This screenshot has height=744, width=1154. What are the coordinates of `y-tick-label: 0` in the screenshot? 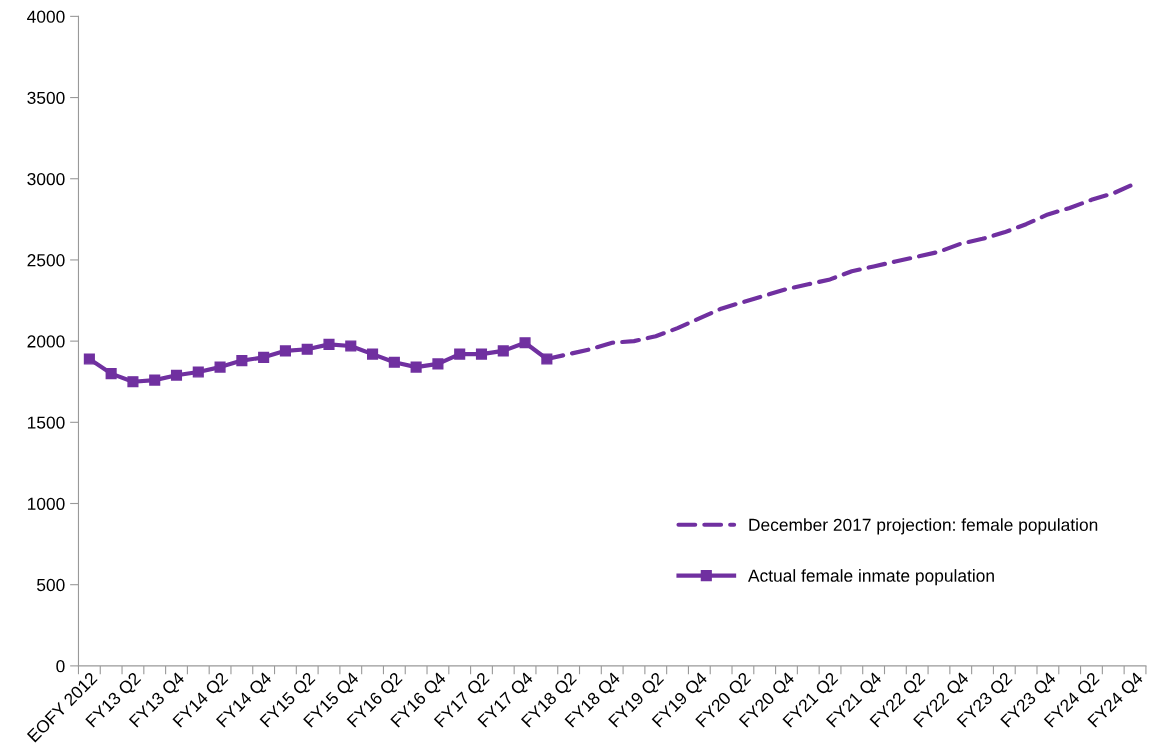 It's located at (60, 666).